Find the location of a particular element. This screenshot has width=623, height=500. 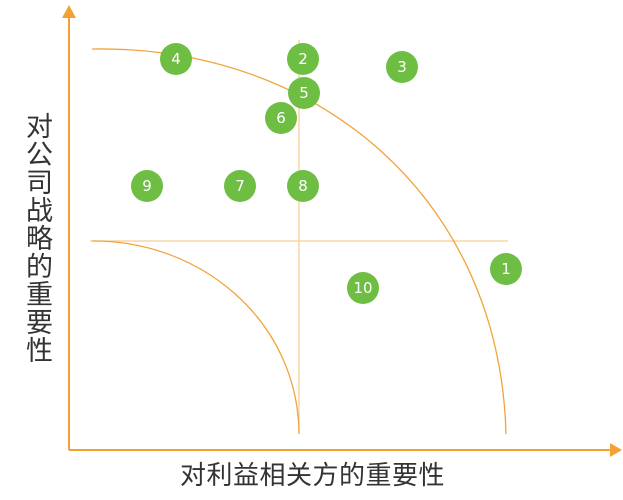

topic-bubble: 7 is located at coordinates (240, 186).